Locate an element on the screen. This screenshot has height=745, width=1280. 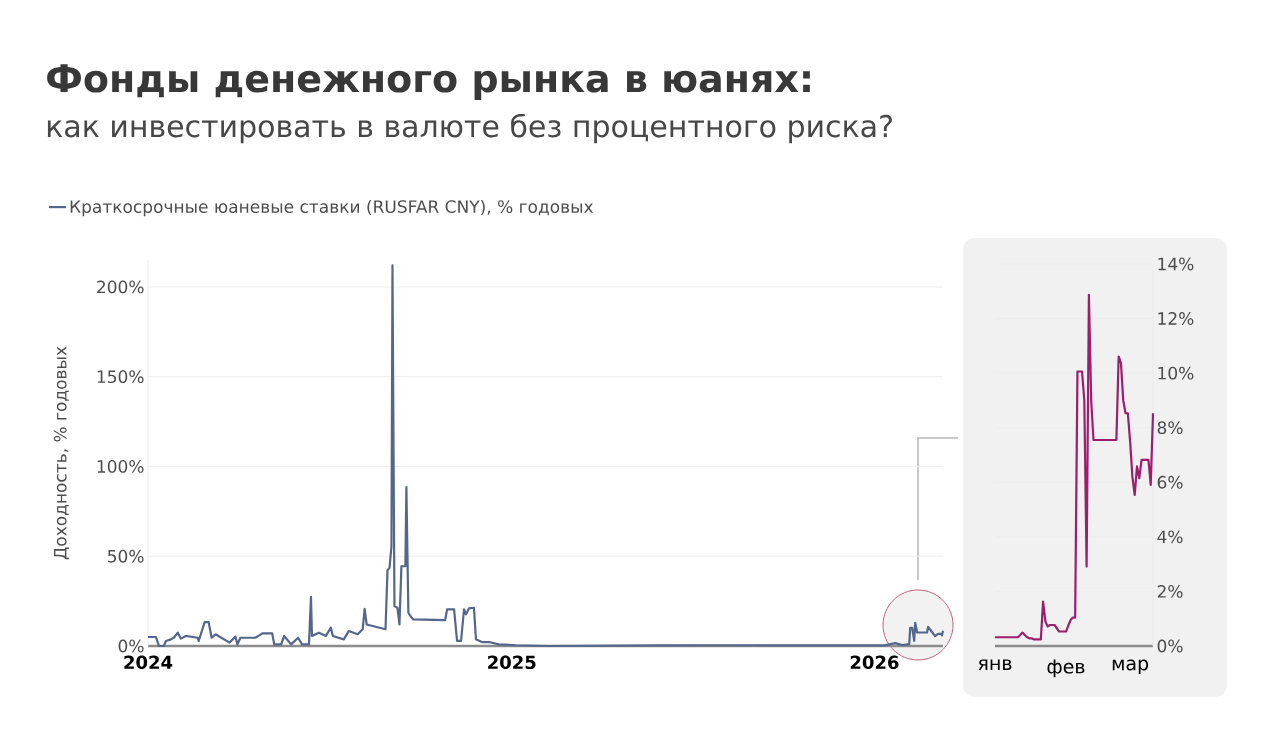
x-tick-label: янв is located at coordinates (995, 664).